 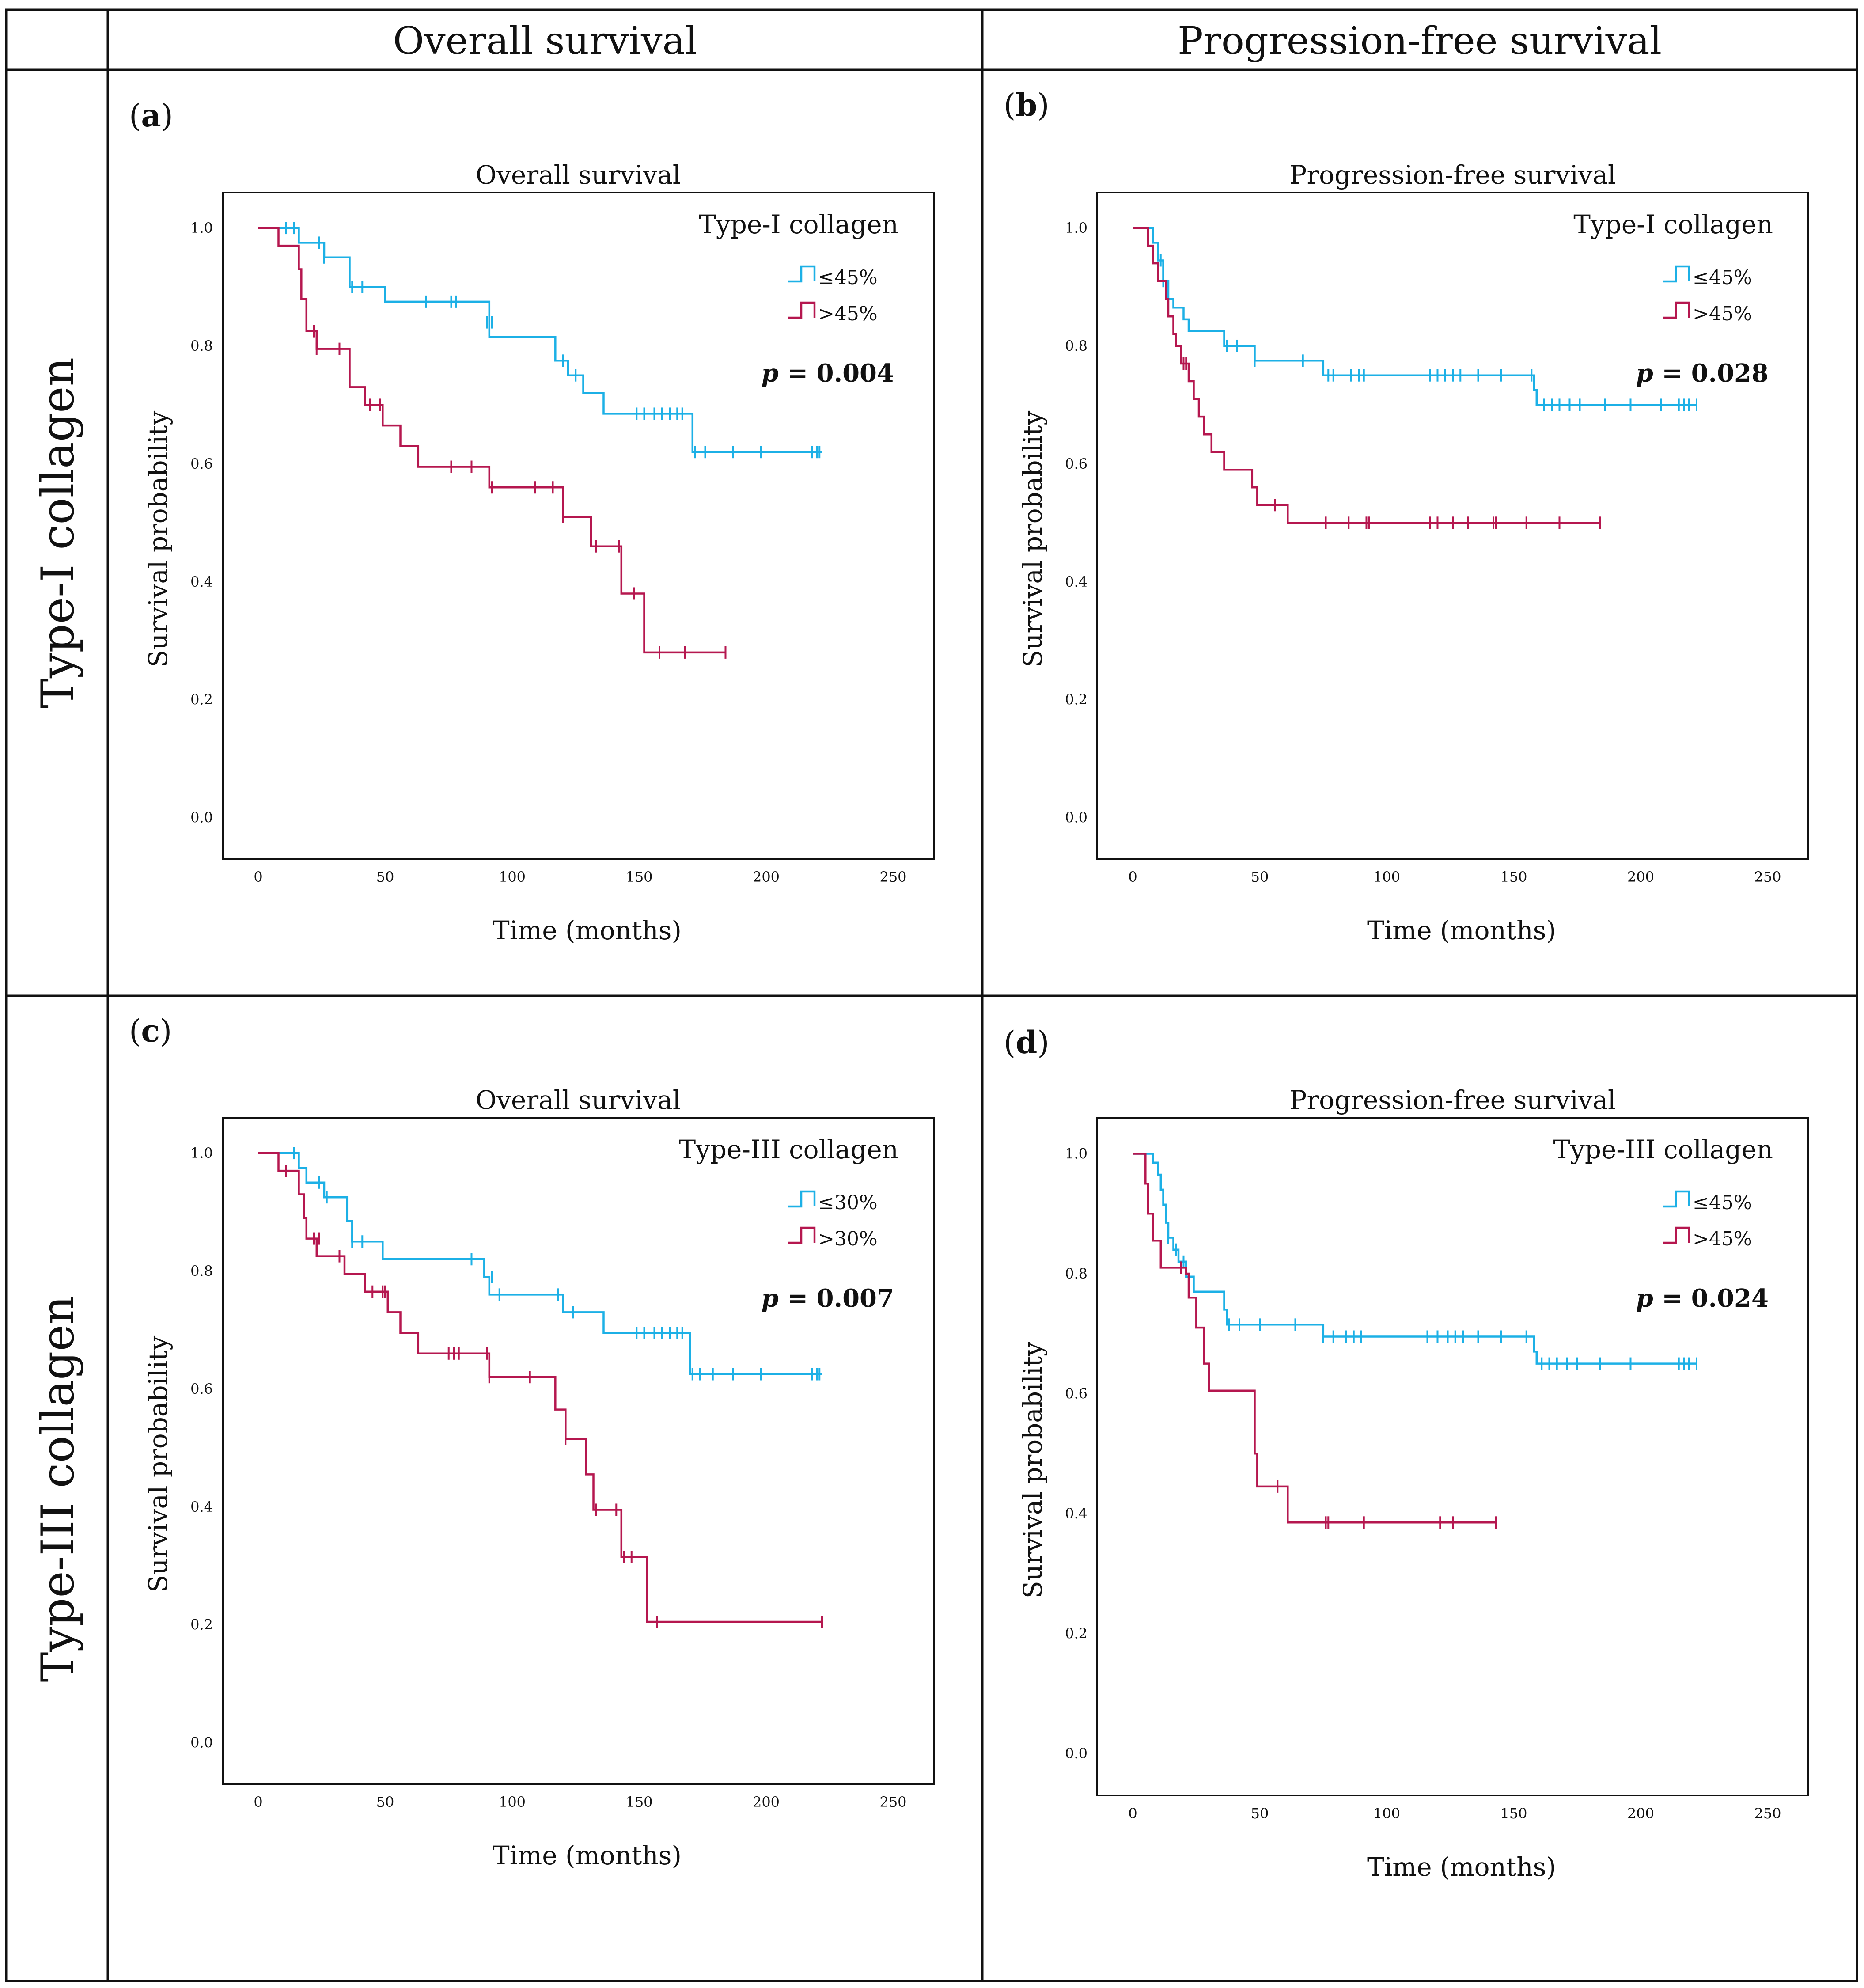 I want to click on column-header-progression-free-survival: Progression-free survival, so click(x=1420, y=41).